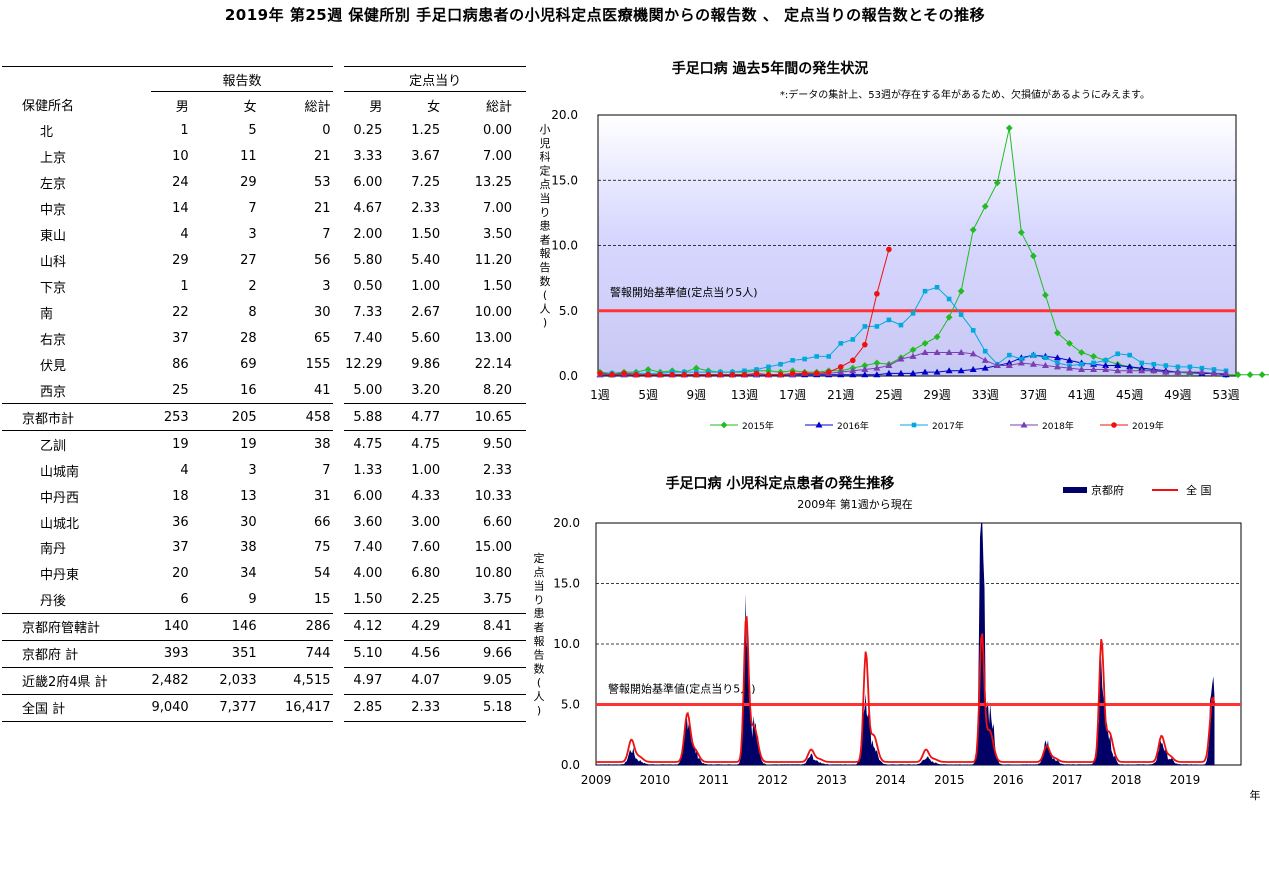 The image size is (1269, 872). Describe the element at coordinates (1107, 490) in the screenshot. I see `legend-label: 京都府` at that location.